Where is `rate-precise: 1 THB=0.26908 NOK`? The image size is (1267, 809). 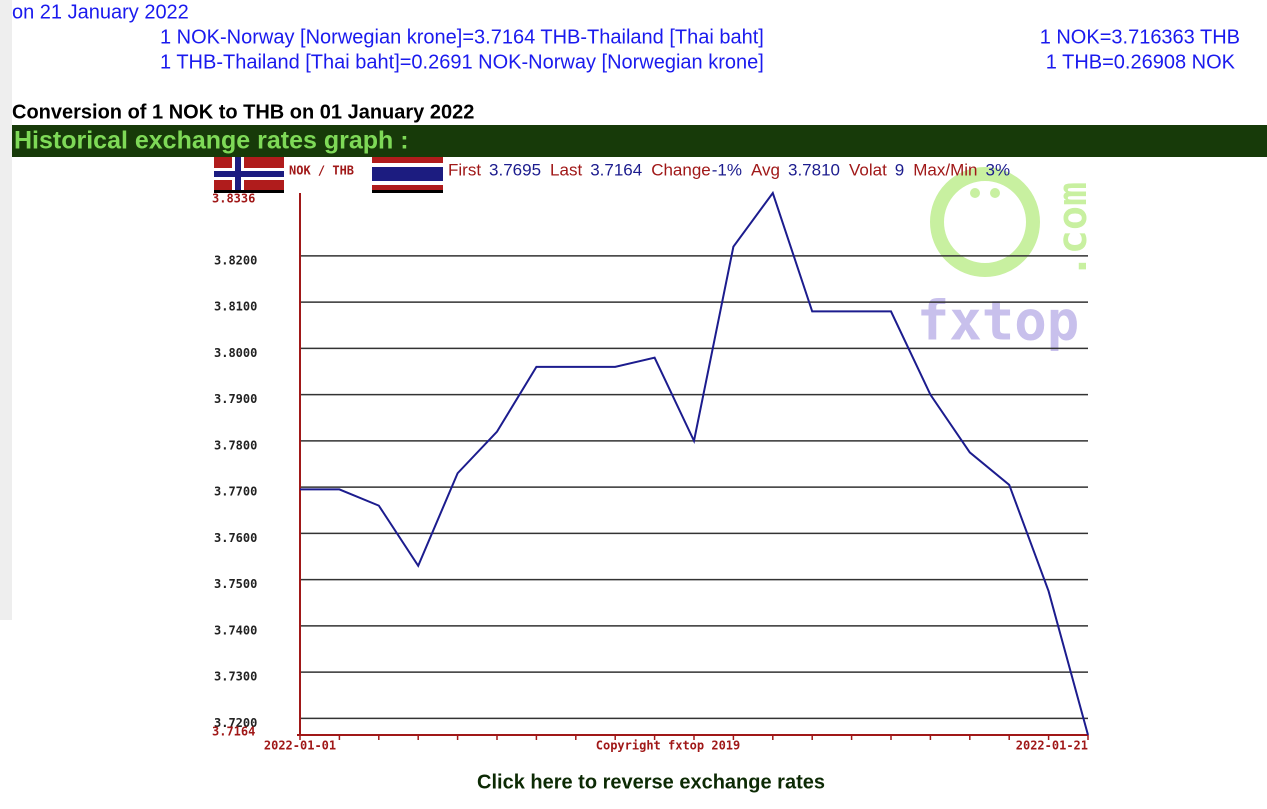
rate-precise: 1 THB=0.26908 NOK is located at coordinates (1141, 62).